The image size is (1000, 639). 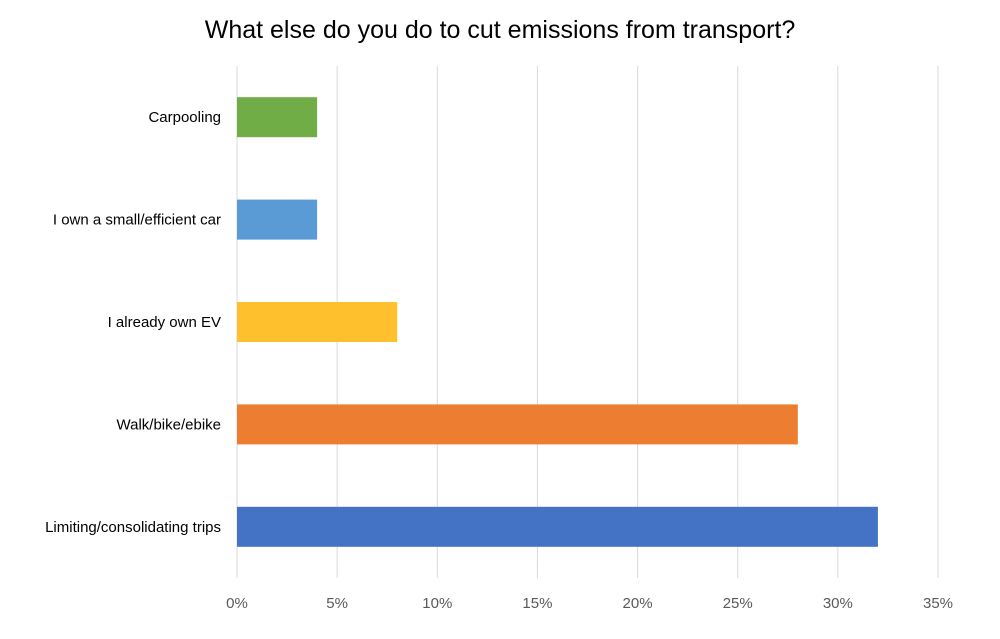 What do you see at coordinates (437, 603) in the screenshot?
I see `x-tick-label: 10%` at bounding box center [437, 603].